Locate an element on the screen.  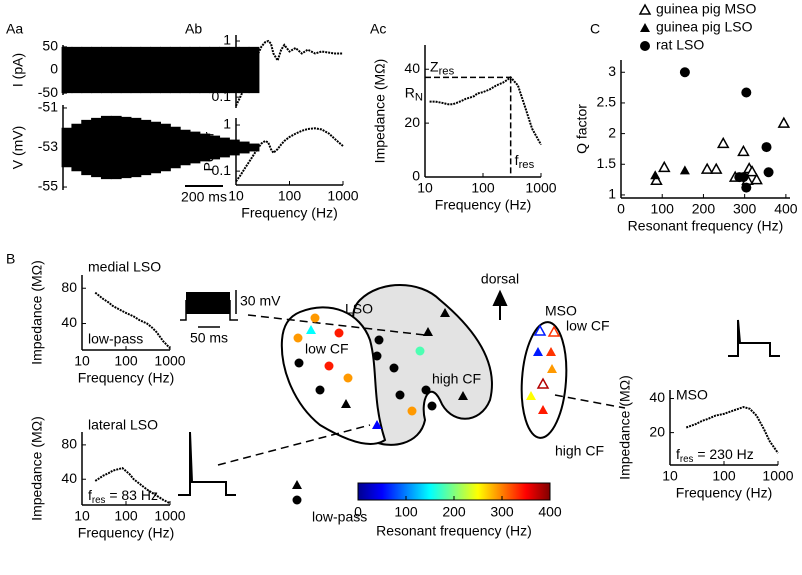
panel-label: C is located at coordinates (595, 29).